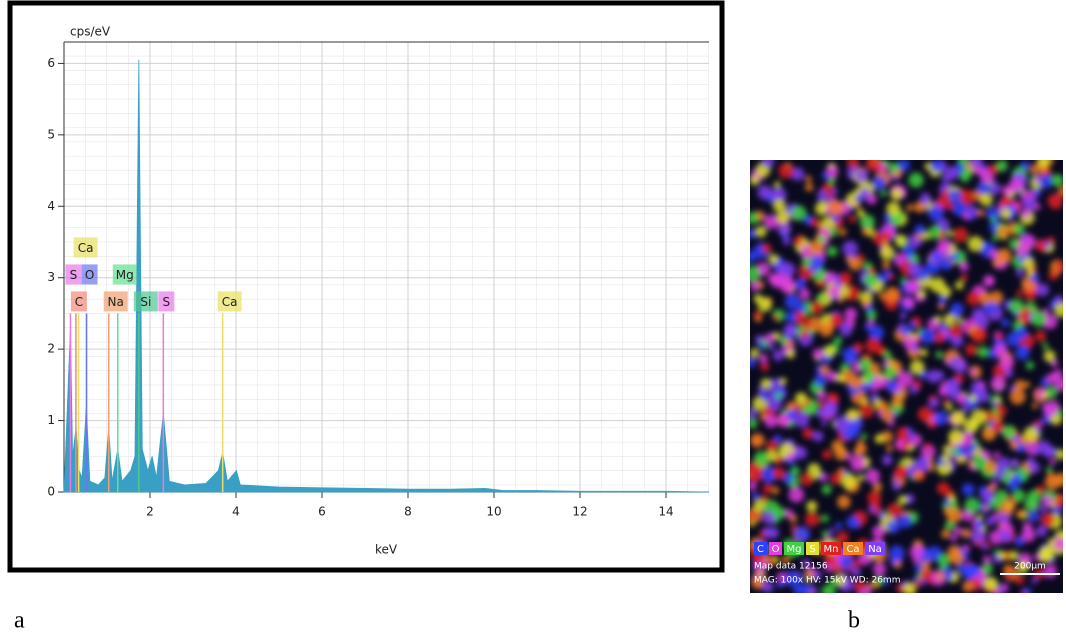  Describe the element at coordinates (167, 302) in the screenshot. I see `element-label: S` at that location.